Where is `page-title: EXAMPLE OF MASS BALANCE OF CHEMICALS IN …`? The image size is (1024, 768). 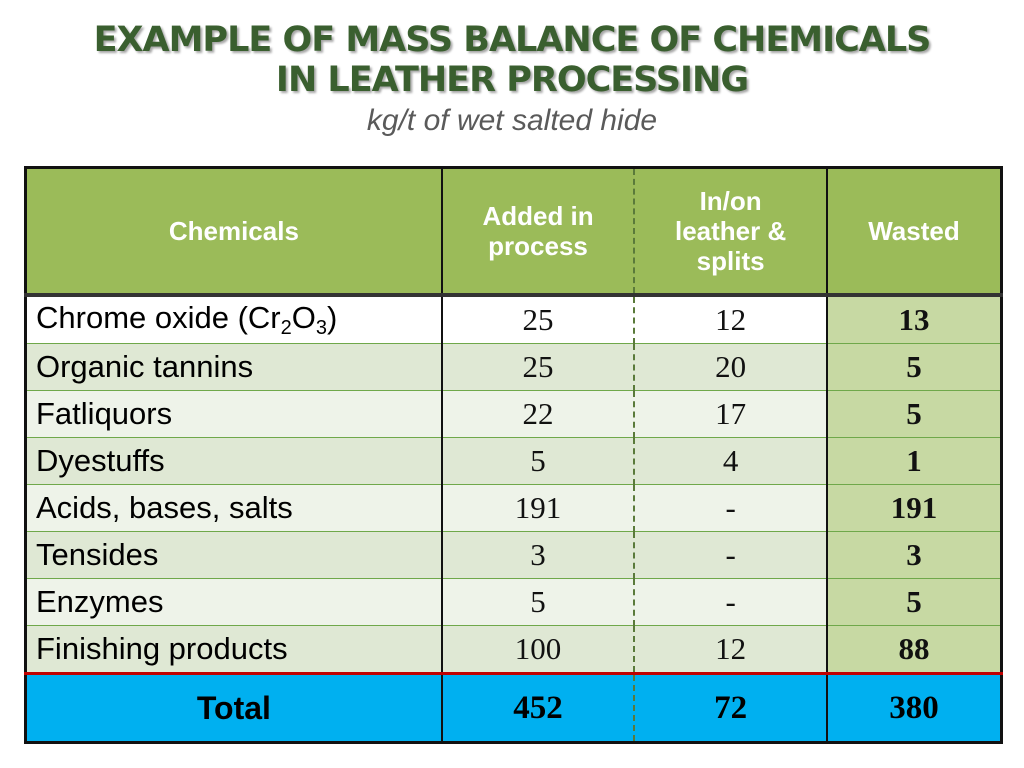 page-title: EXAMPLE OF MASS BALANCE OF CHEMICALS IN … is located at coordinates (512, 60).